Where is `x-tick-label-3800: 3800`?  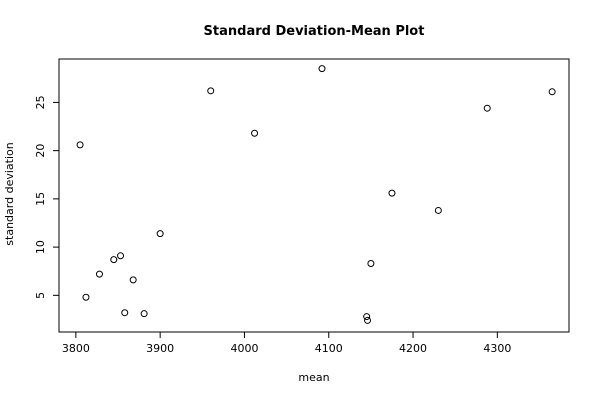 x-tick-label-3800: 3800 is located at coordinates (76, 348).